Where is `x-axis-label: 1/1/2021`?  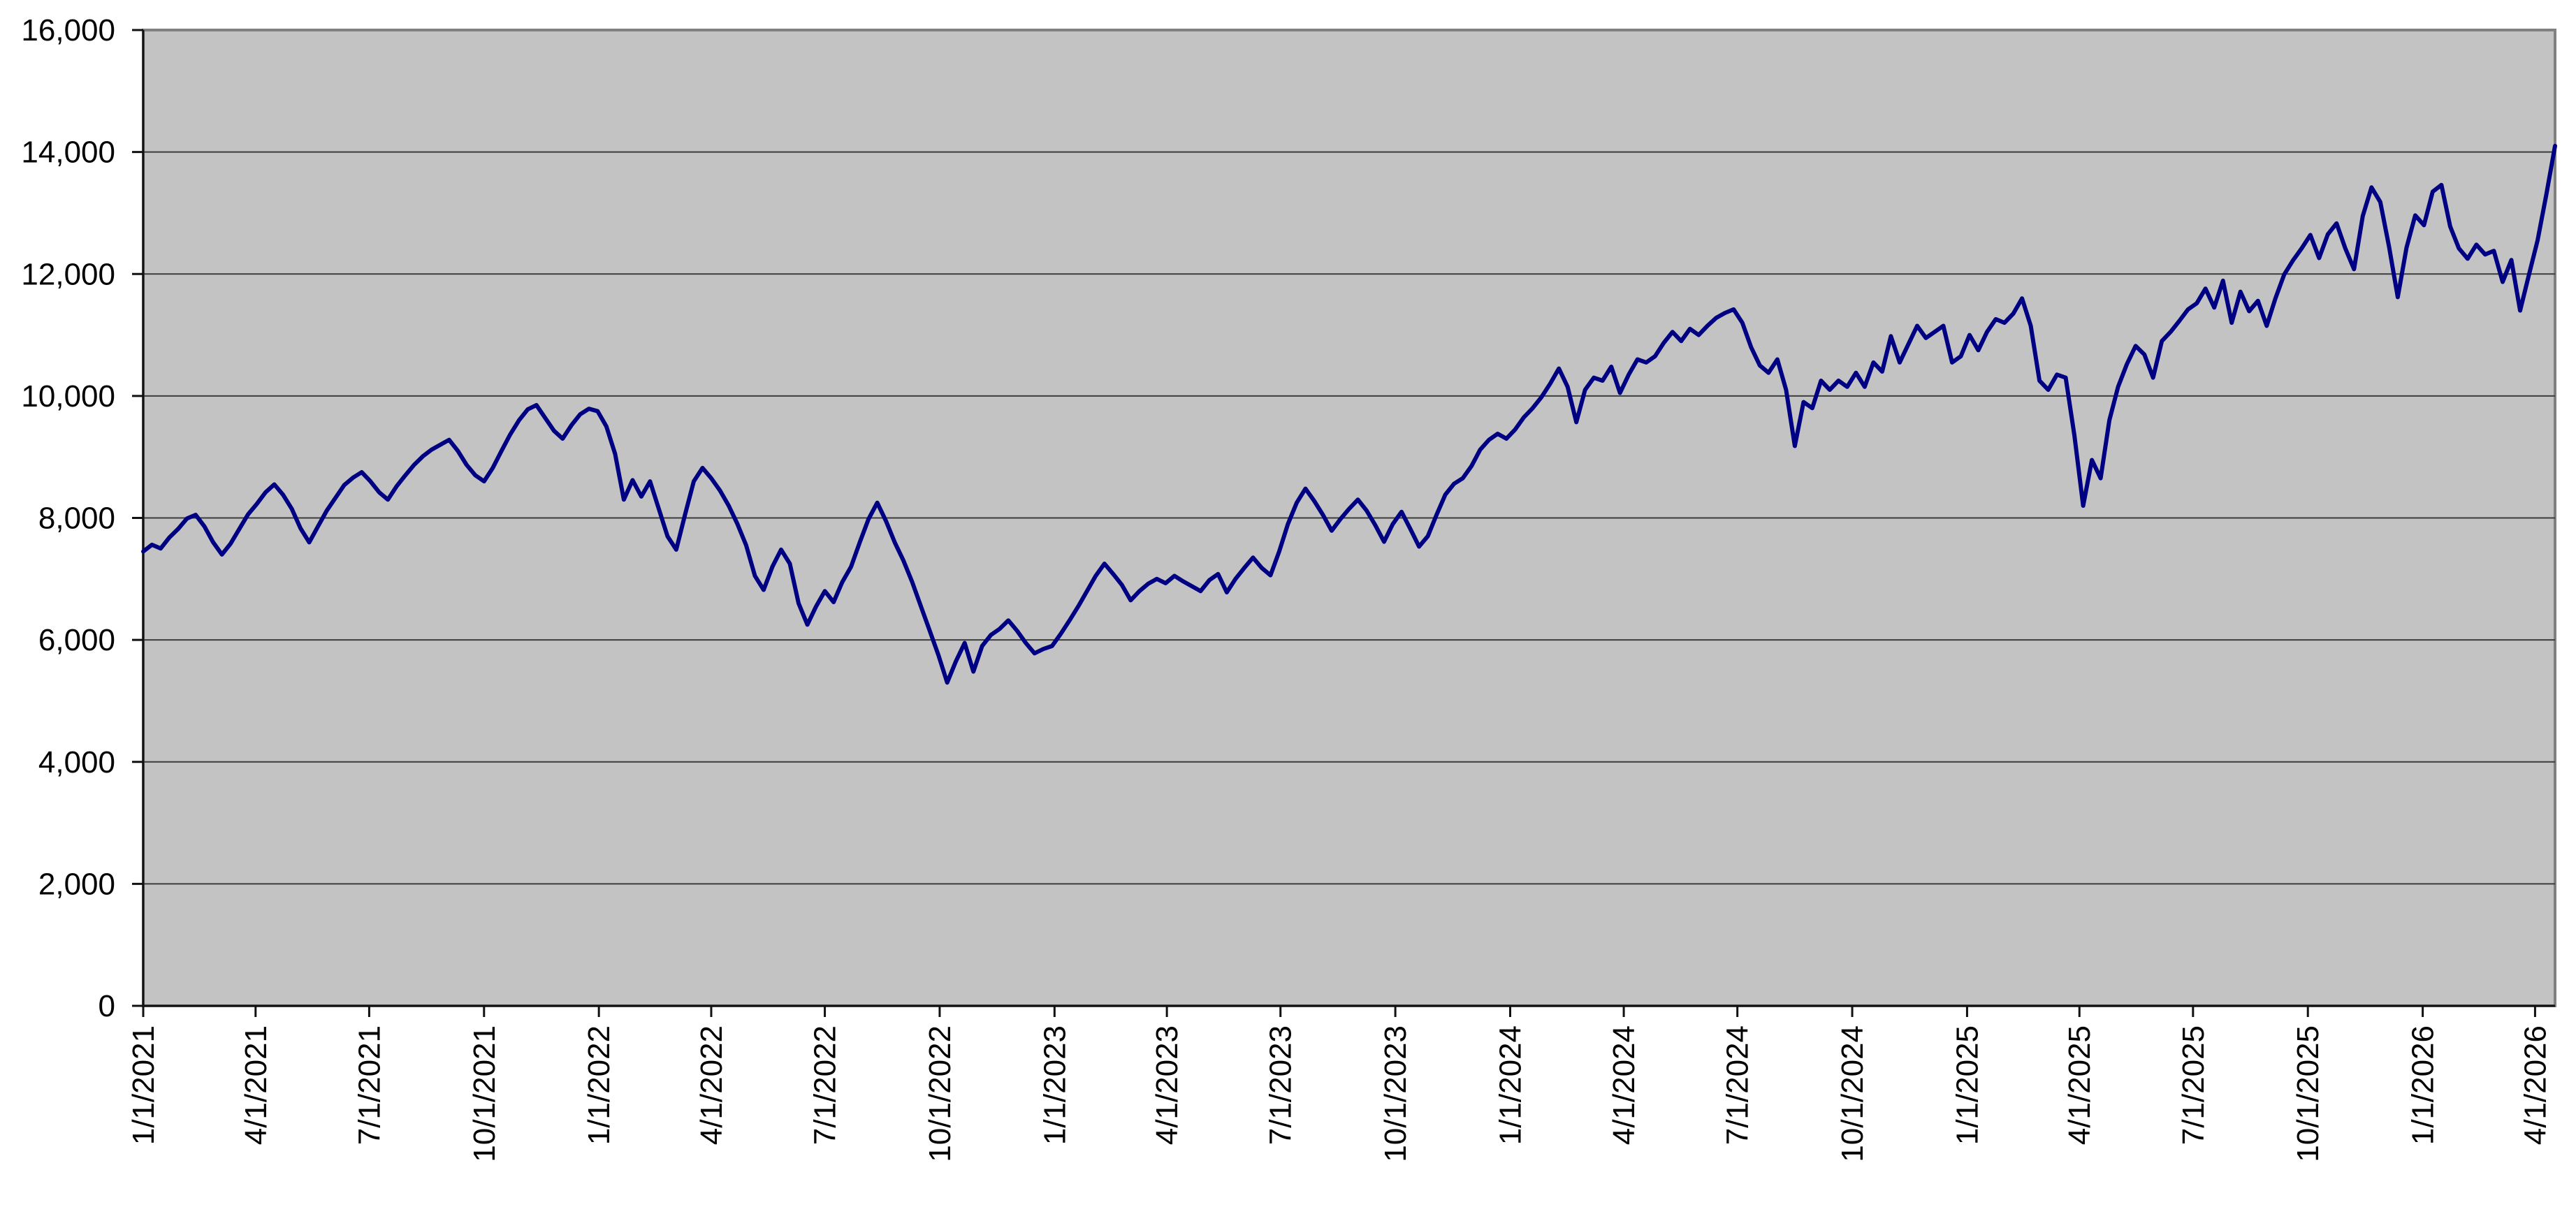 x-axis-label: 1/1/2021 is located at coordinates (143, 1085).